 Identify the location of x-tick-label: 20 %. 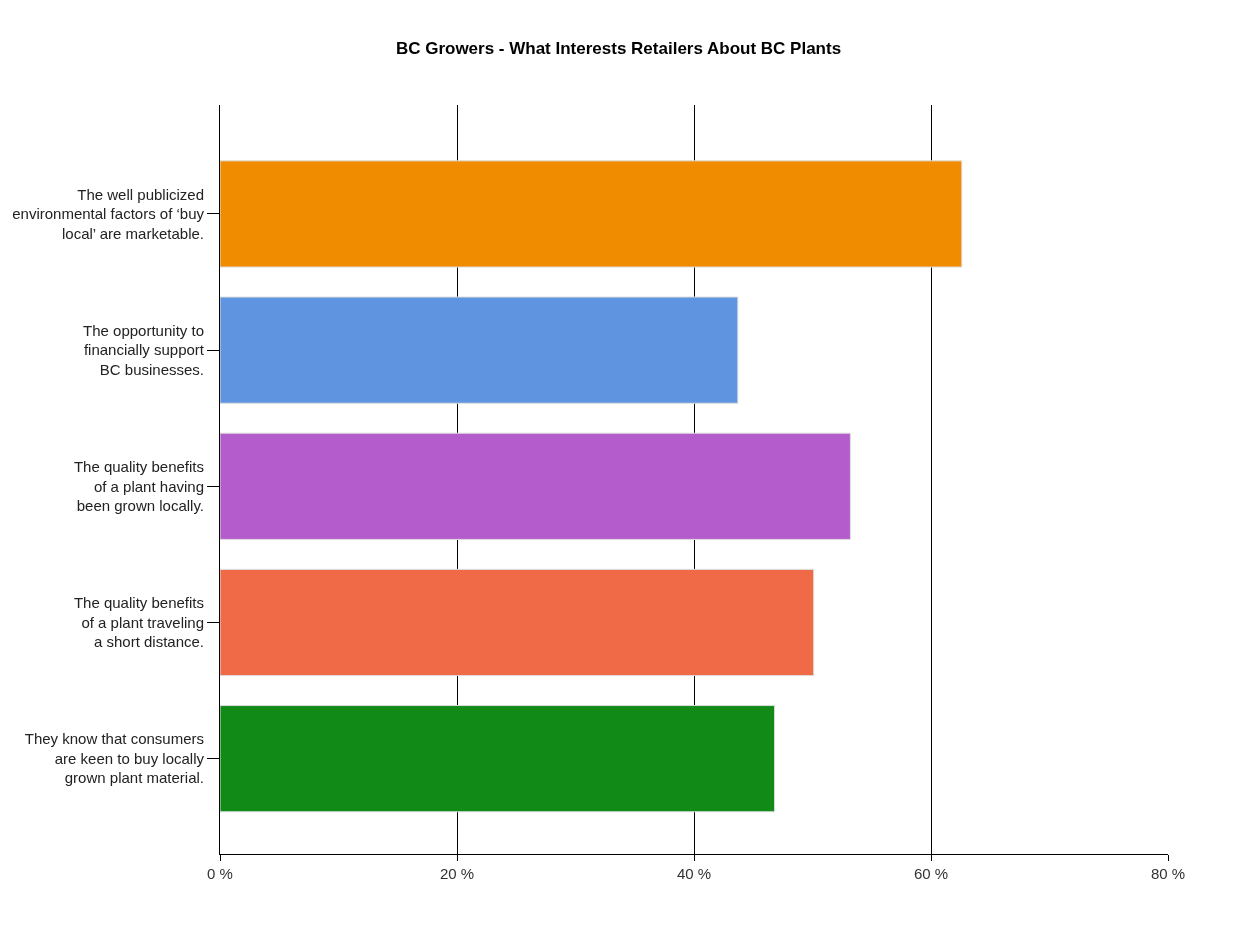
(457, 873).